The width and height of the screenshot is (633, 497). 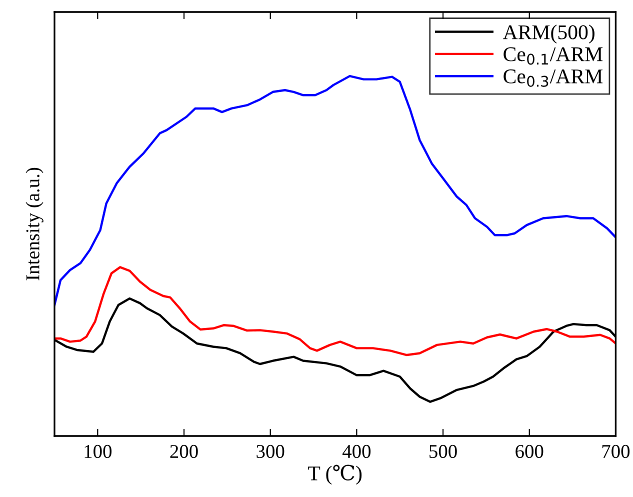 I want to click on legend-label: Ce$_{0.1}$/ARM, so click(x=553, y=56).